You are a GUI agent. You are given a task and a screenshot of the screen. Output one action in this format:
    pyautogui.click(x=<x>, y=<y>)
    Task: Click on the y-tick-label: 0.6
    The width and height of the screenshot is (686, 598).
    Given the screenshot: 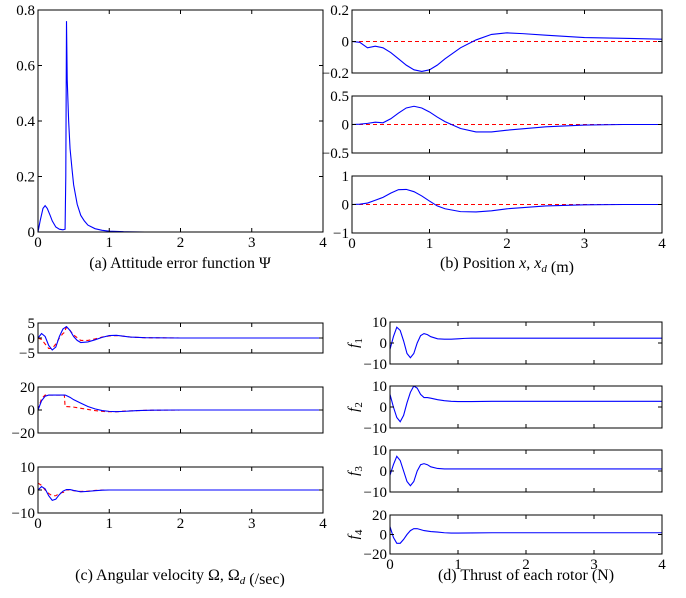 What is the action you would take?
    pyautogui.click(x=25, y=67)
    